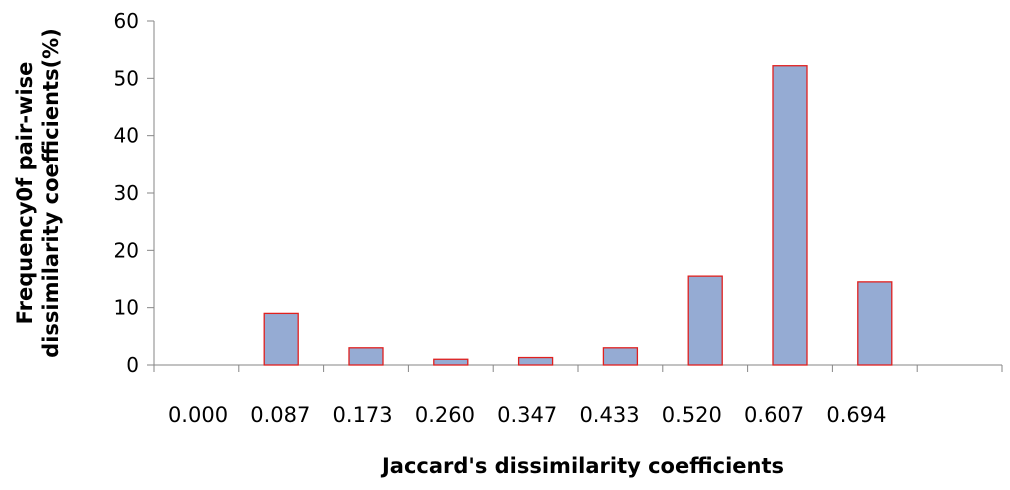 This screenshot has width=1010, height=490. Describe the element at coordinates (620, 356) in the screenshot. I see `bar-0.433` at that location.